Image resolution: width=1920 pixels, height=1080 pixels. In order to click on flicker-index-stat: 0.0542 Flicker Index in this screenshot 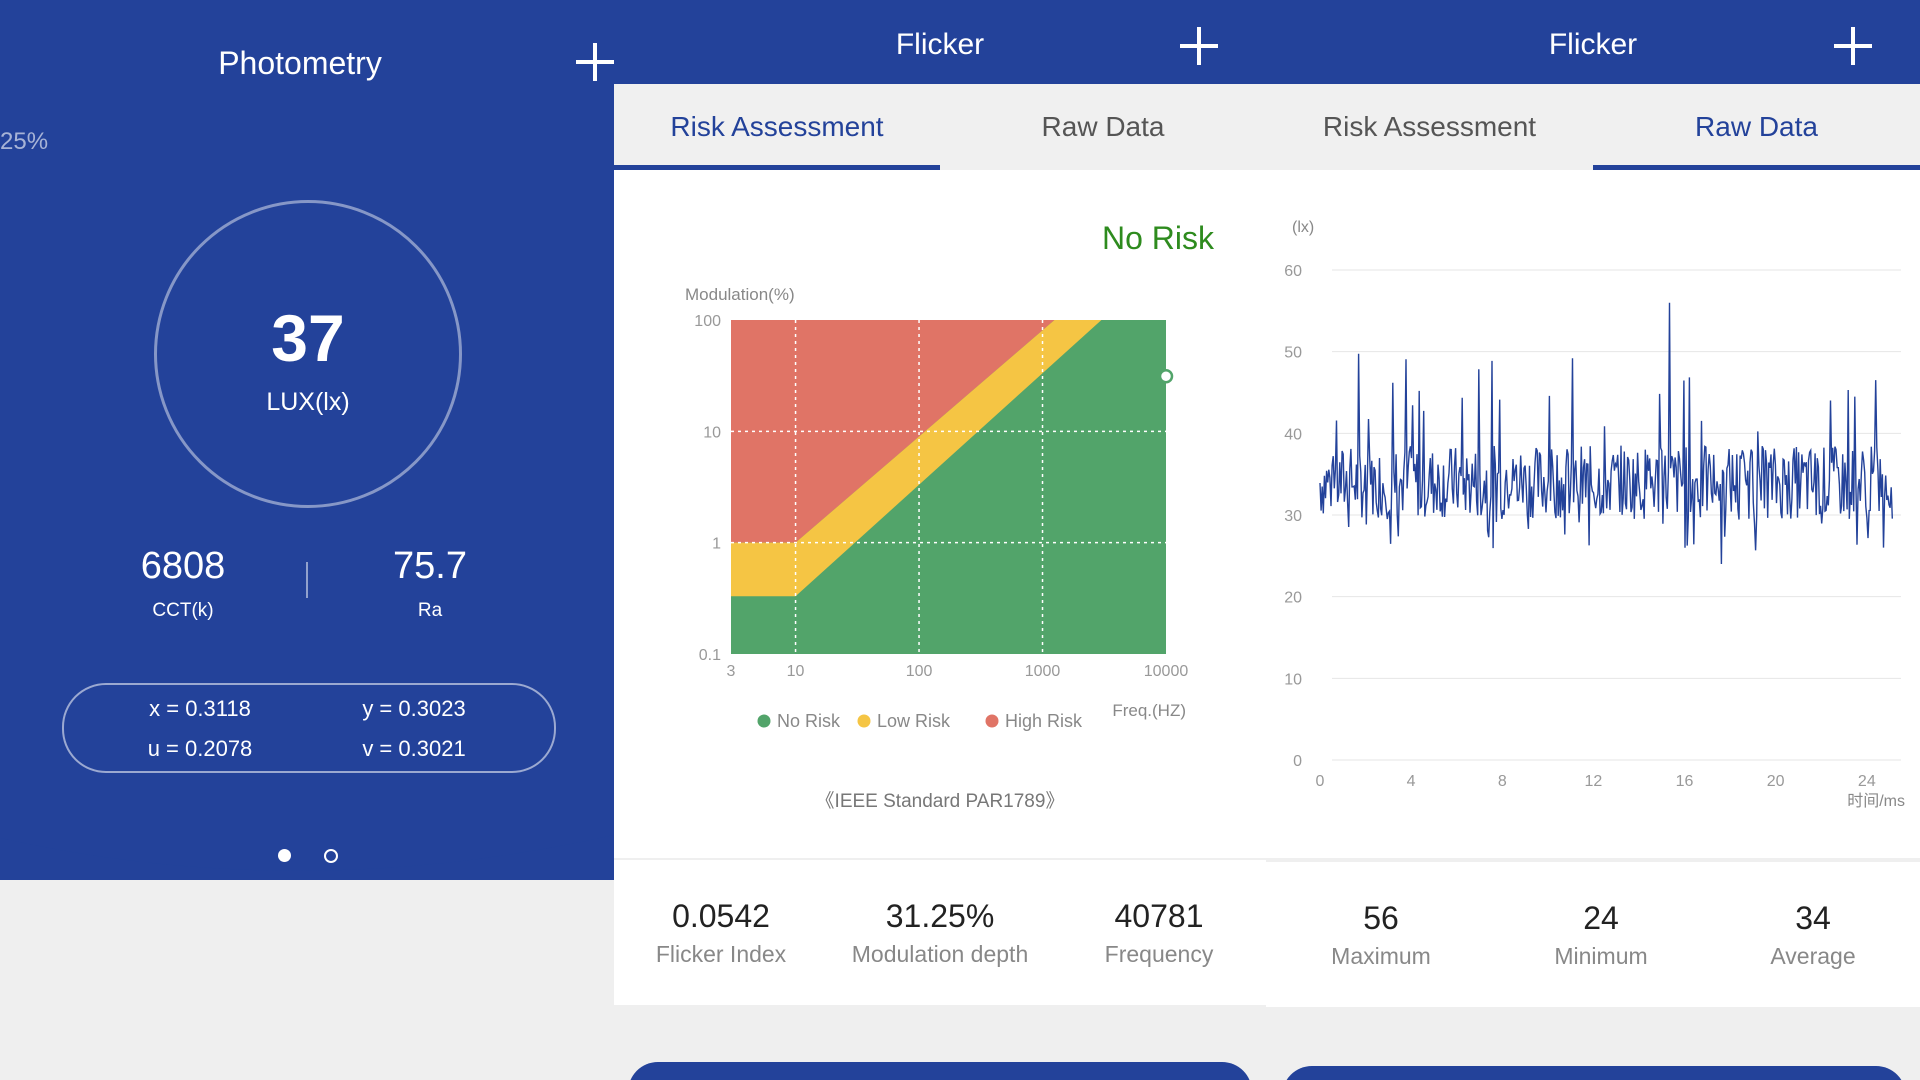, I will do `click(721, 933)`.